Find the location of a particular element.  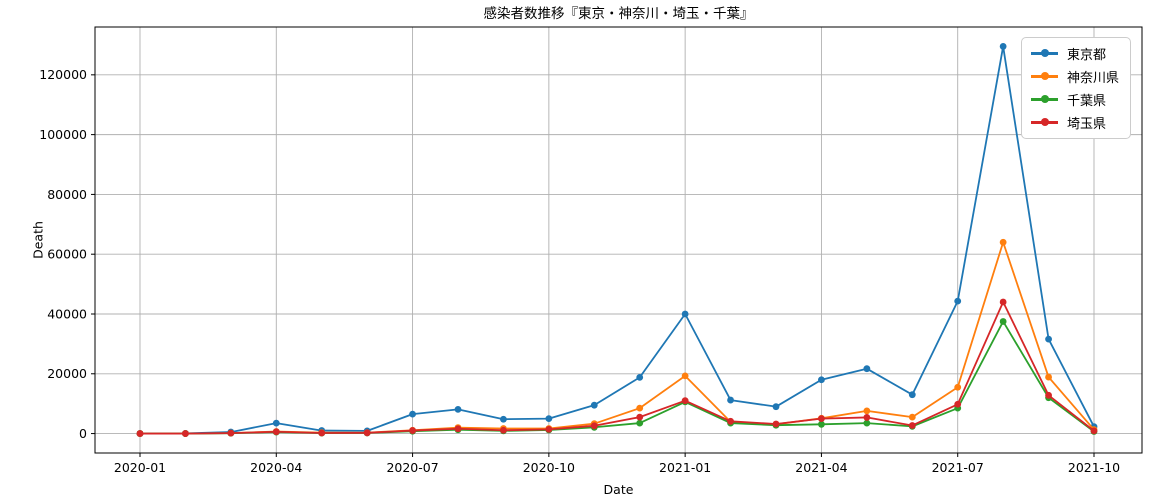

legend-item-0: 東京都 is located at coordinates (1075, 54).